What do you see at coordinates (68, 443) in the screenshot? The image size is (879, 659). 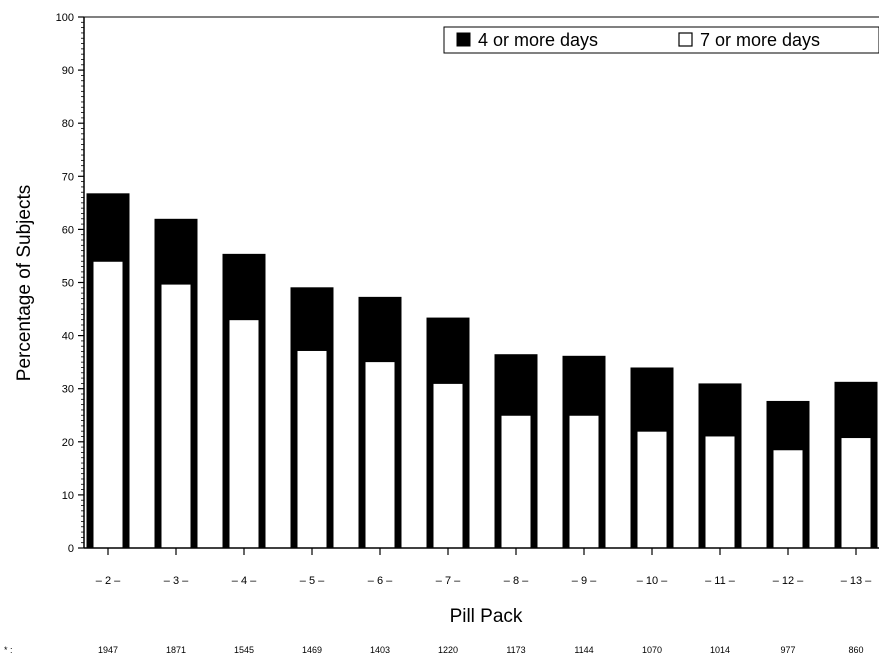 I see `y-tick-label: 20` at bounding box center [68, 443].